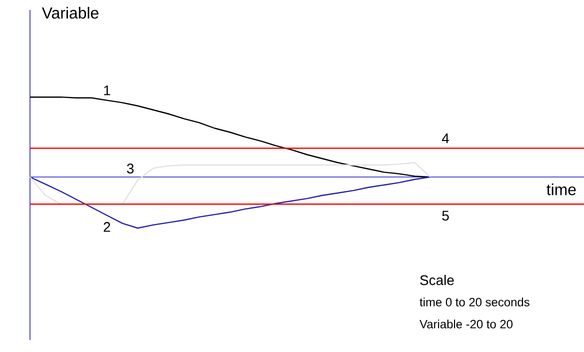 Image resolution: width=584 pixels, height=352 pixels. I want to click on series-label: 1, so click(107, 91).